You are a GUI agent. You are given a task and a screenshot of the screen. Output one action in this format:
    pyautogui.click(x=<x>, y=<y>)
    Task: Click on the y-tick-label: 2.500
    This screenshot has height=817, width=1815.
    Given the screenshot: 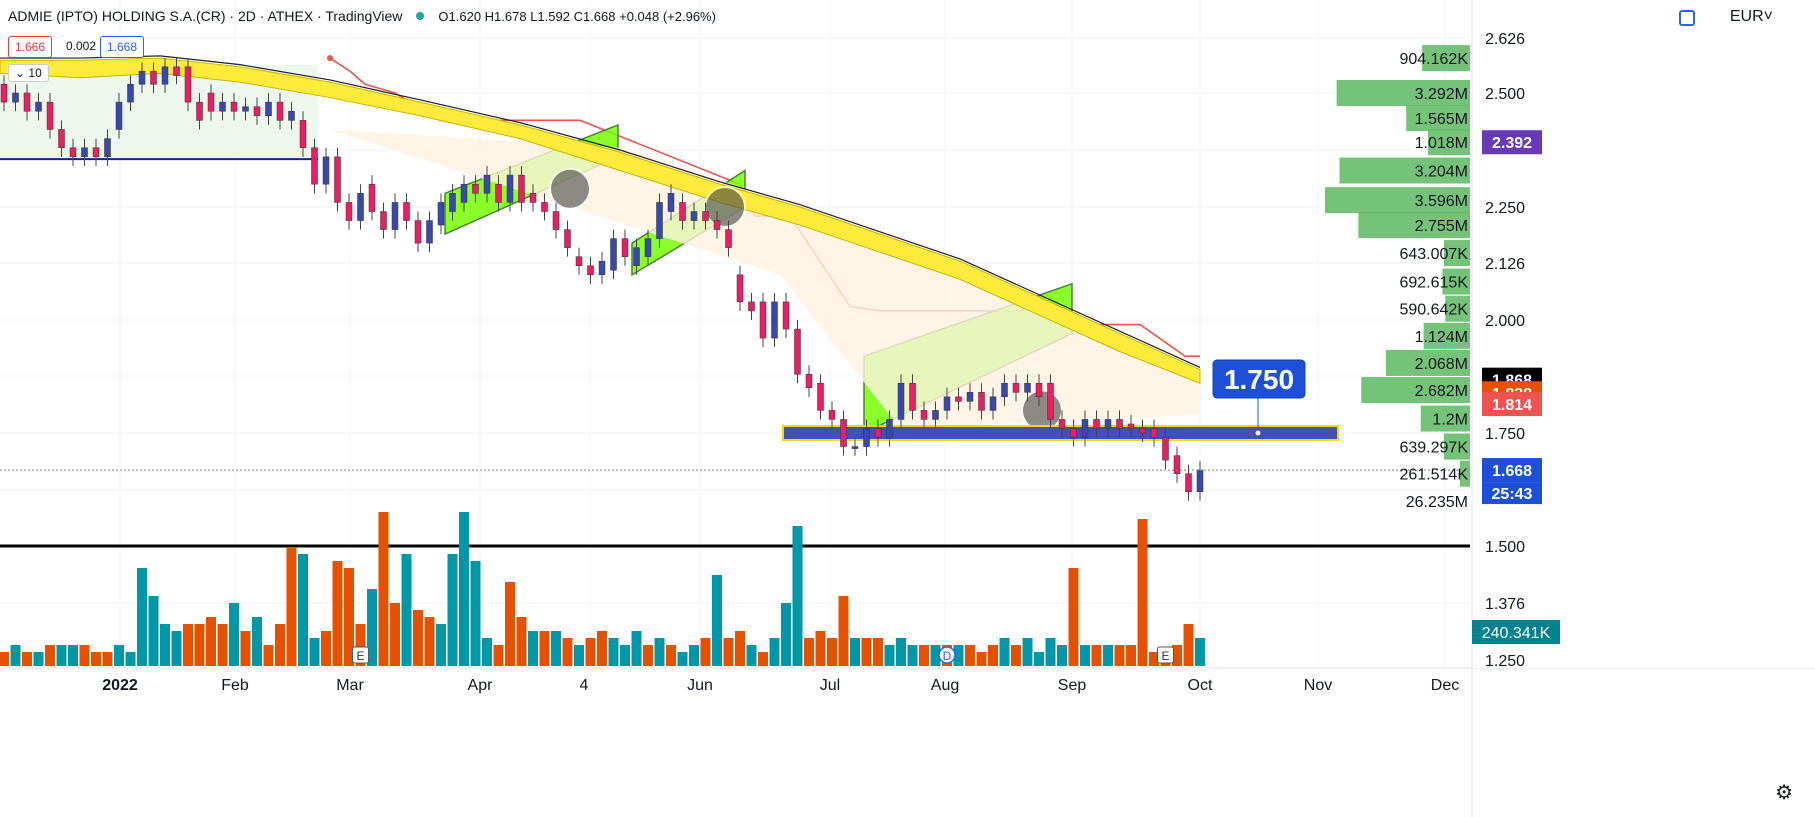 What is the action you would take?
    pyautogui.click(x=1505, y=94)
    